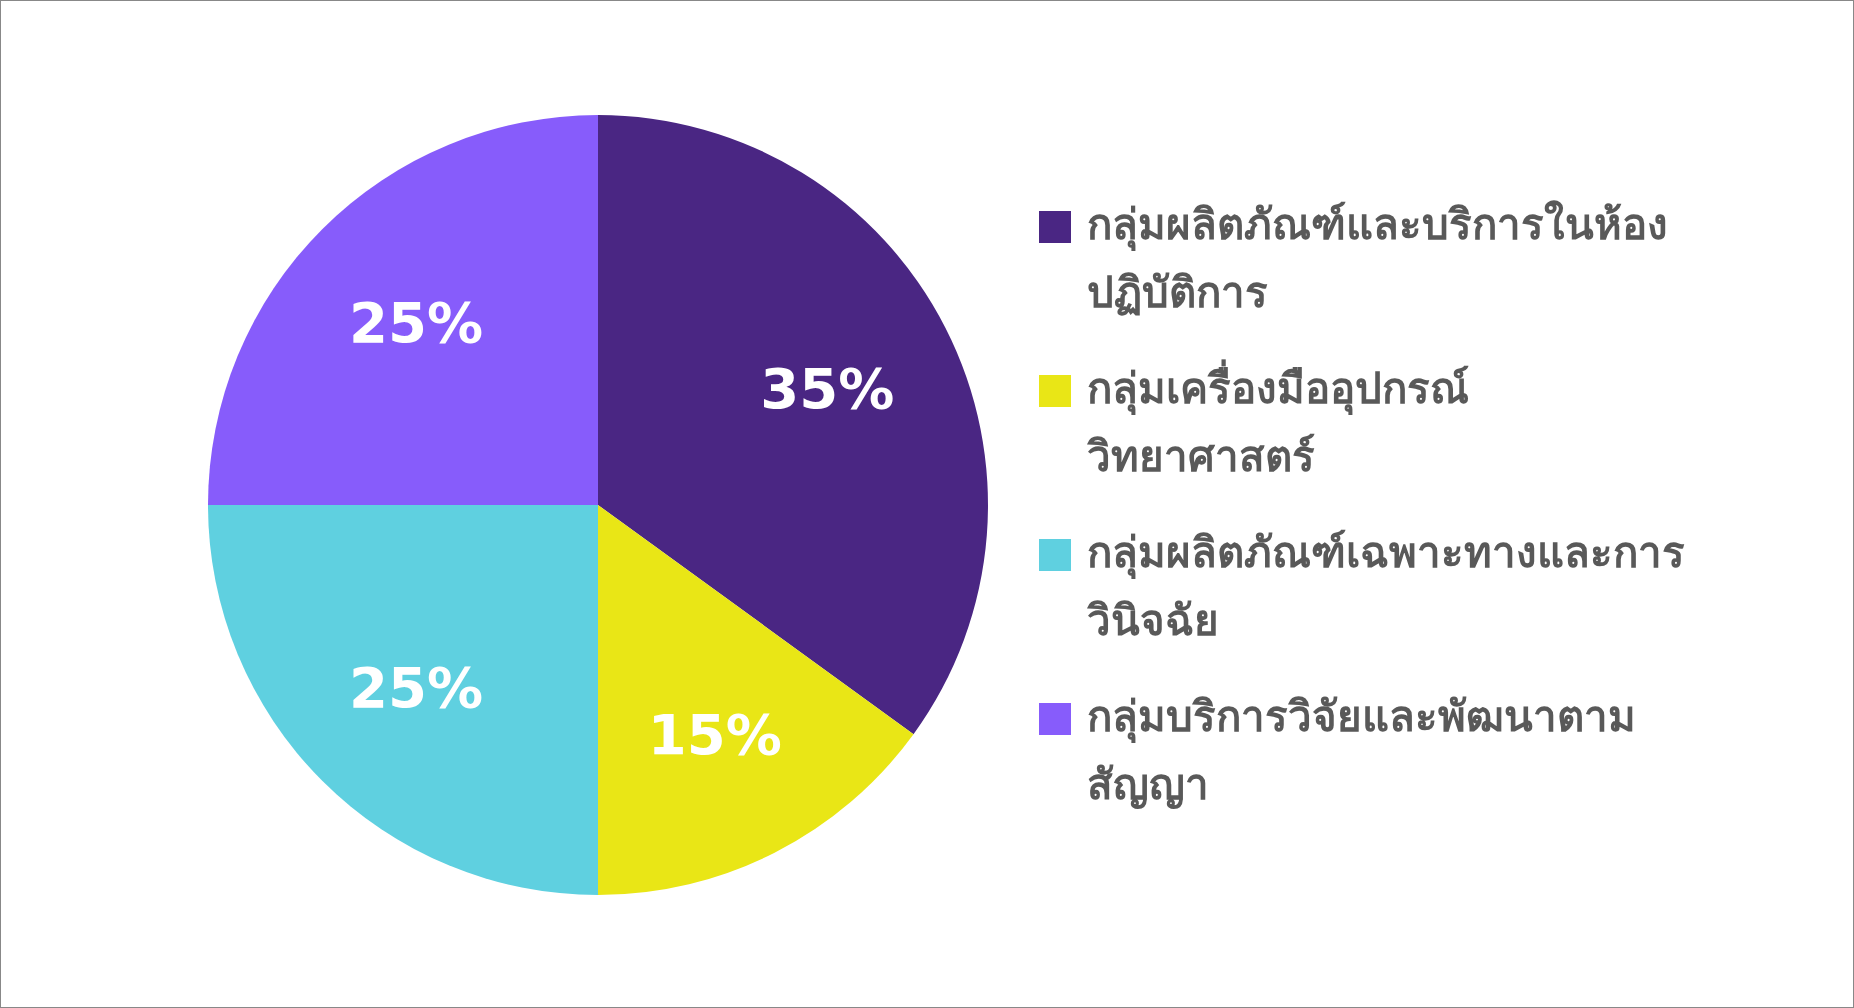 The height and width of the screenshot is (1008, 1854). I want to click on legend-label: กลุ่มผลิตภัณฑ์เฉพาะทางและการวินิจฉัย, so click(1386, 587).